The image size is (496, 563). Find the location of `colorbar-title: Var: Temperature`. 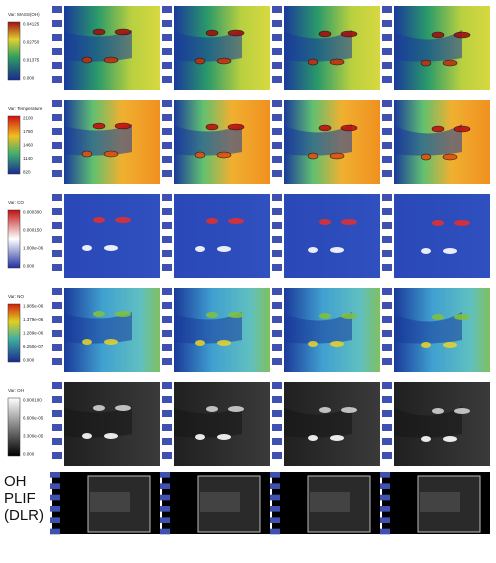

colorbar-title: Var: Temperature is located at coordinates (25, 108).